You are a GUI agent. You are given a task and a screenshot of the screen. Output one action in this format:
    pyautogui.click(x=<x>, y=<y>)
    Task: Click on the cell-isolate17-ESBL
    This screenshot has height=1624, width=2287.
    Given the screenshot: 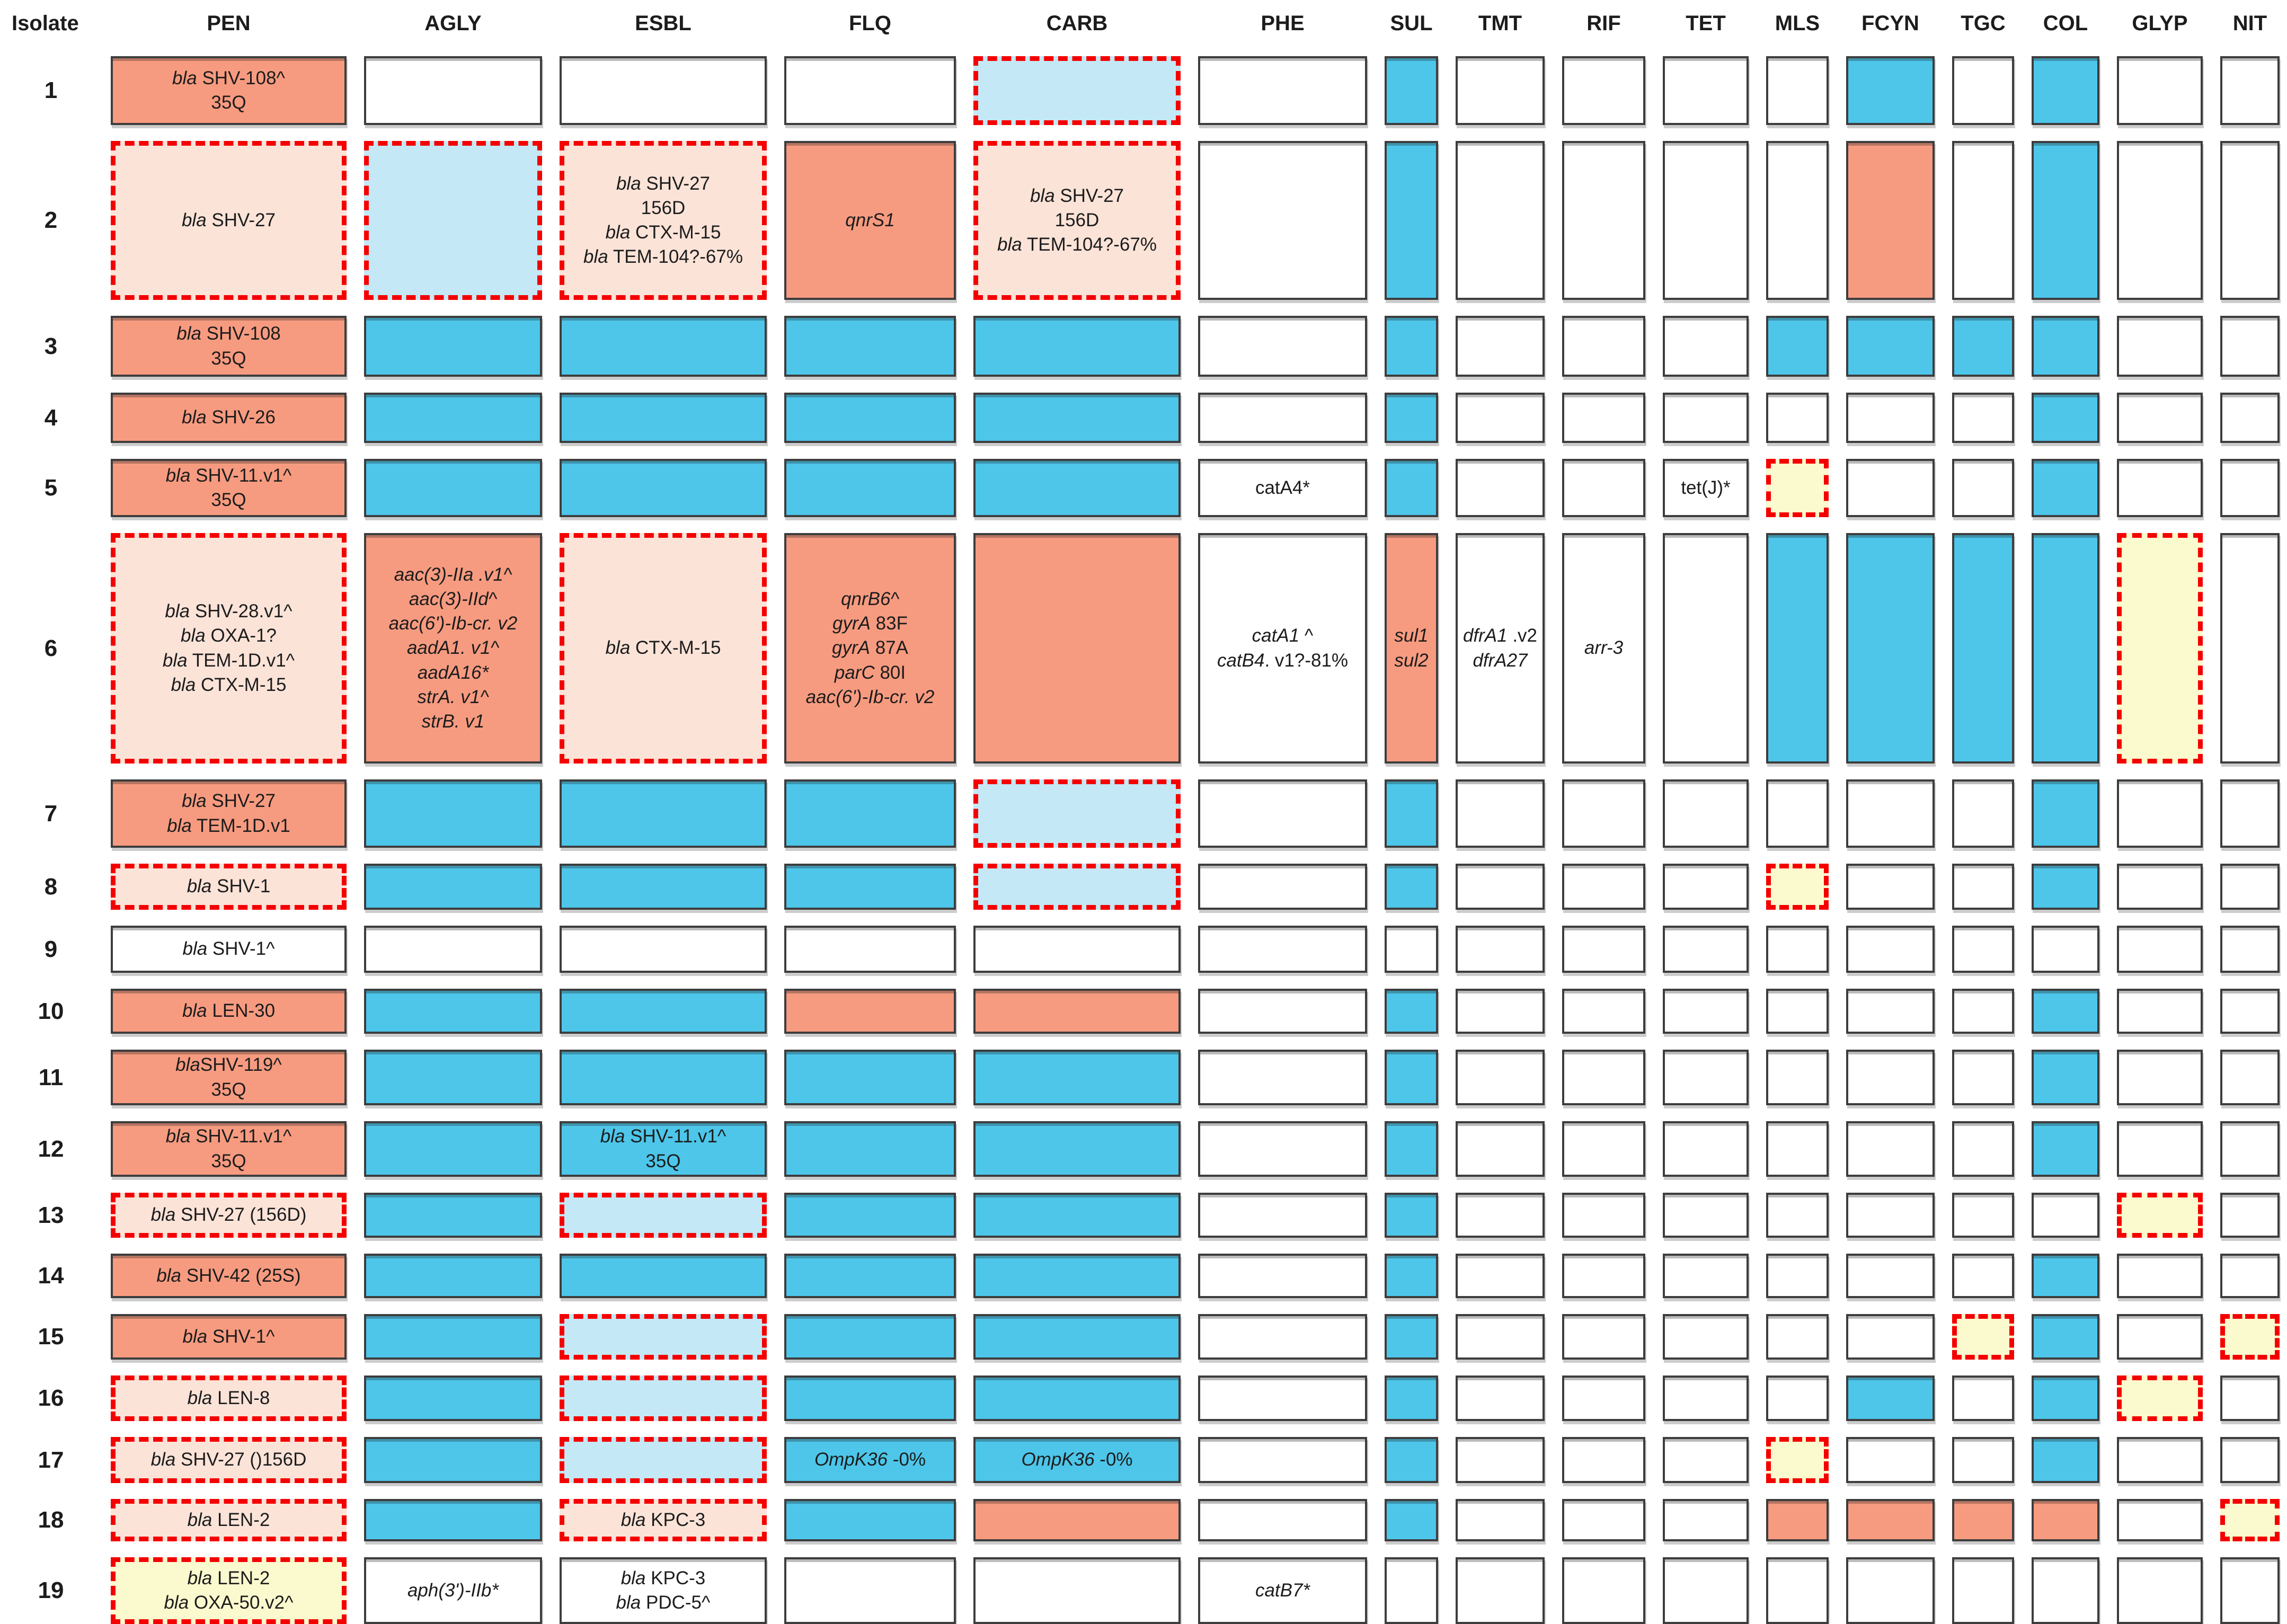 What is the action you would take?
    pyautogui.click(x=663, y=1460)
    